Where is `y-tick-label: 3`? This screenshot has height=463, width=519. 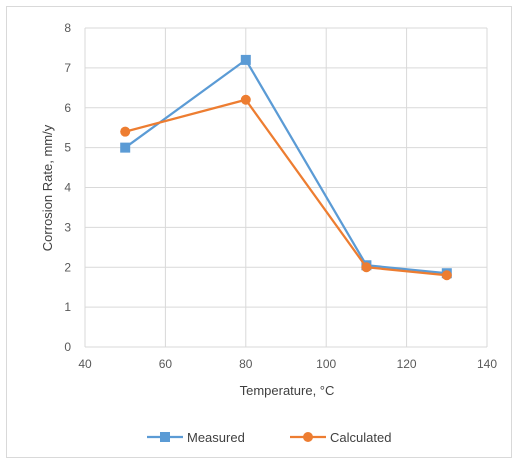
y-tick-label: 3 is located at coordinates (67, 227).